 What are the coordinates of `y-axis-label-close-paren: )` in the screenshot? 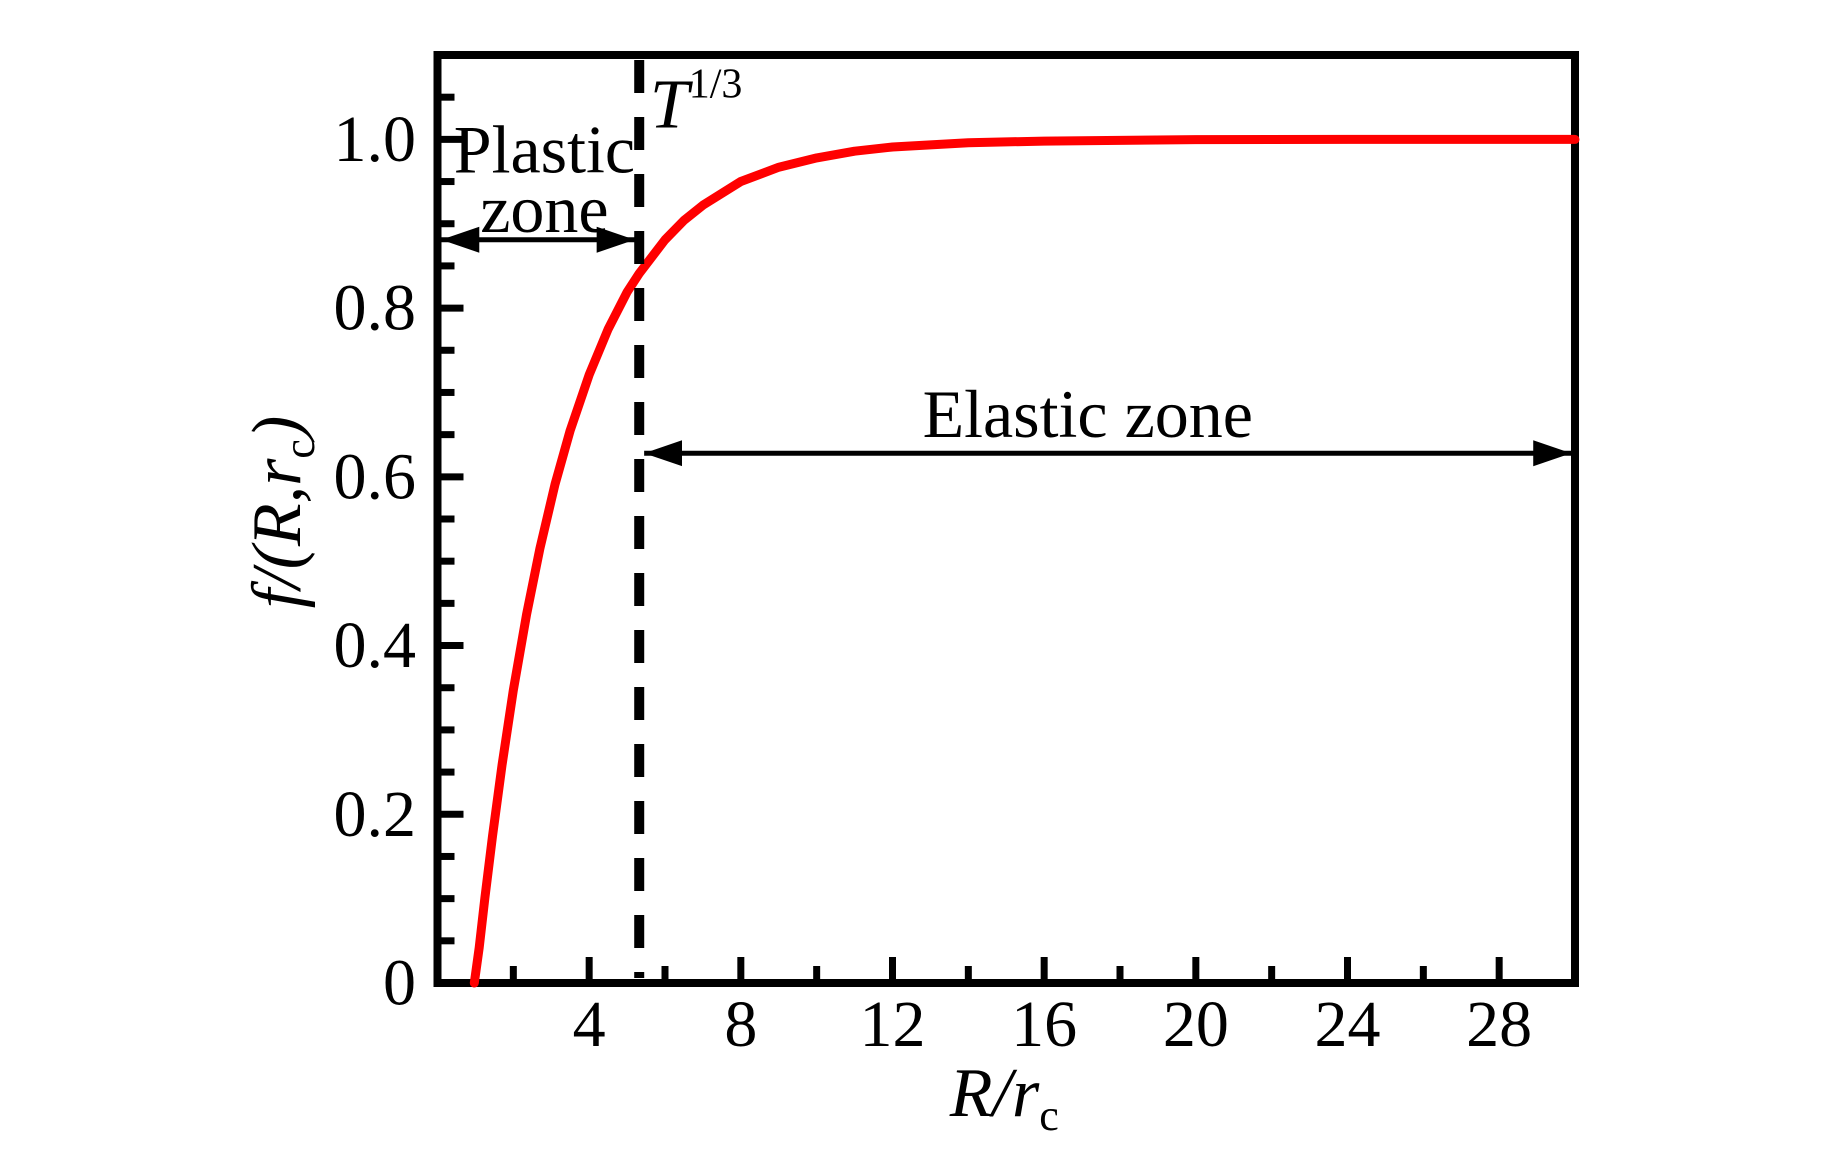 It's located at (277, 429).